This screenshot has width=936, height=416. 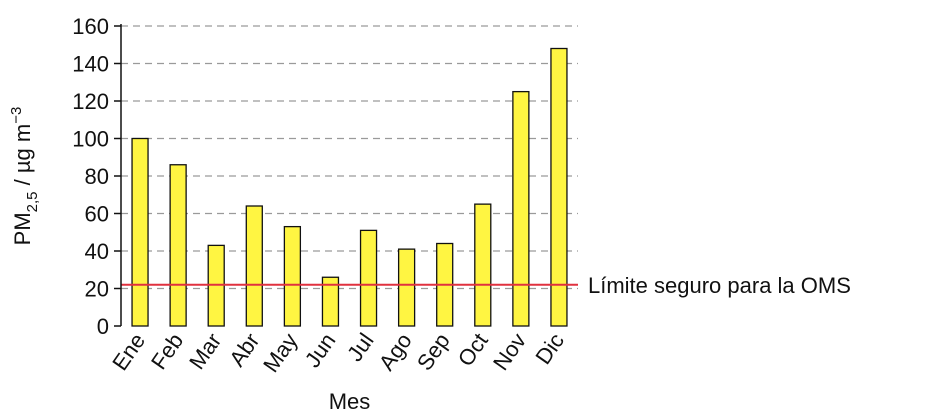 What do you see at coordinates (244, 350) in the screenshot?
I see `x-tick-label: Abr` at bounding box center [244, 350].